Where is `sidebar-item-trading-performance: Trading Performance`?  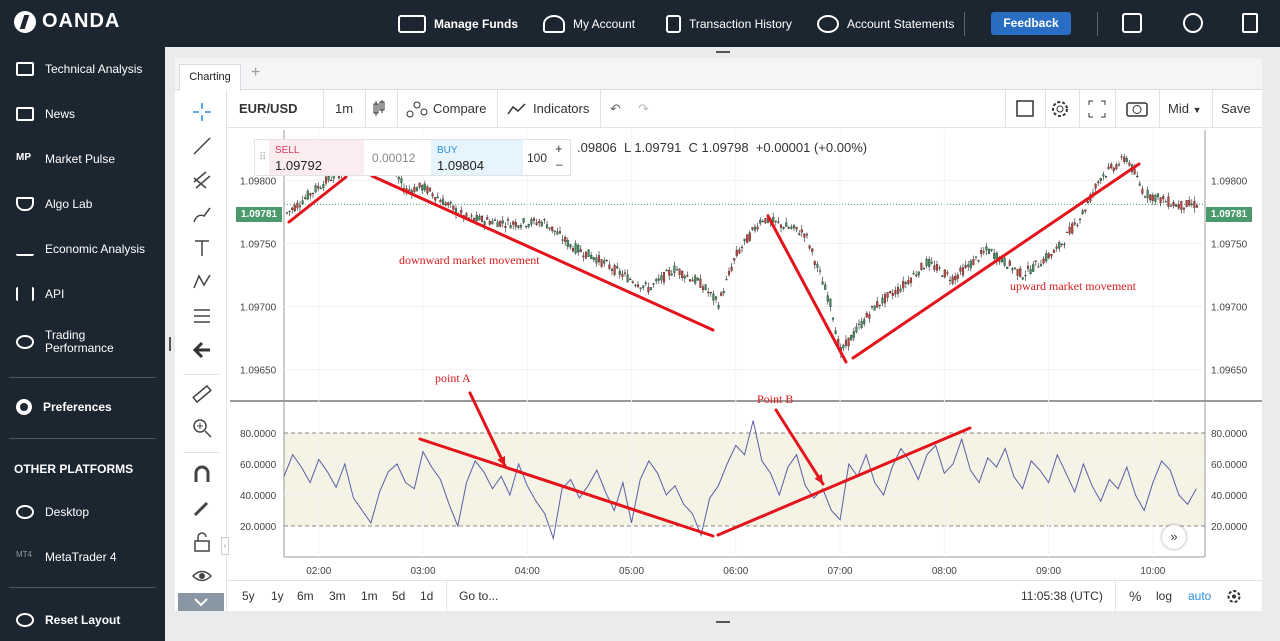
sidebar-item-trading-performance: Trading Performance is located at coordinates (82, 342).